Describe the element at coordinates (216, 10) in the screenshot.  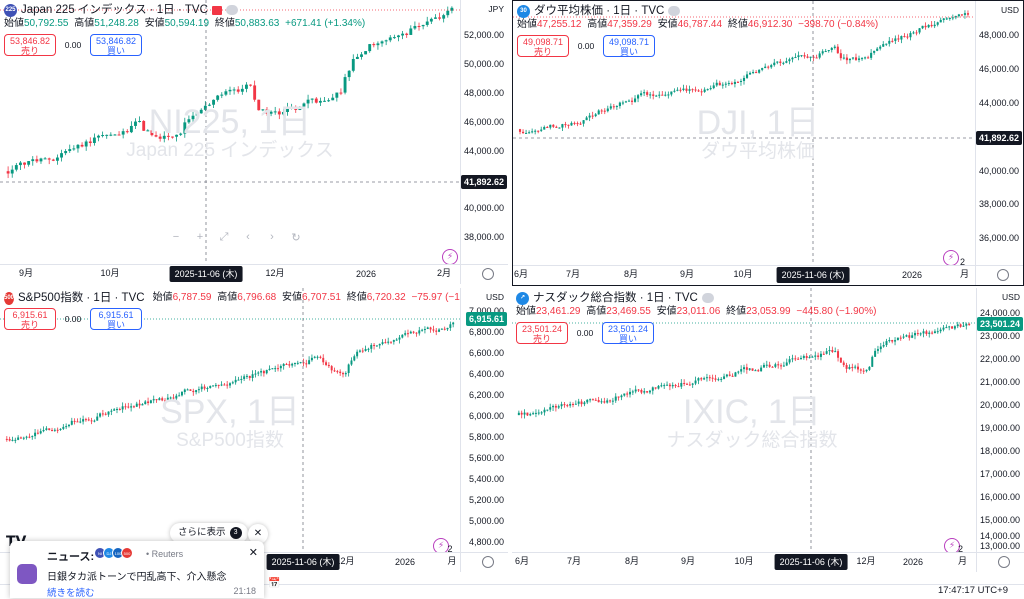
I see `flag-icon` at that location.